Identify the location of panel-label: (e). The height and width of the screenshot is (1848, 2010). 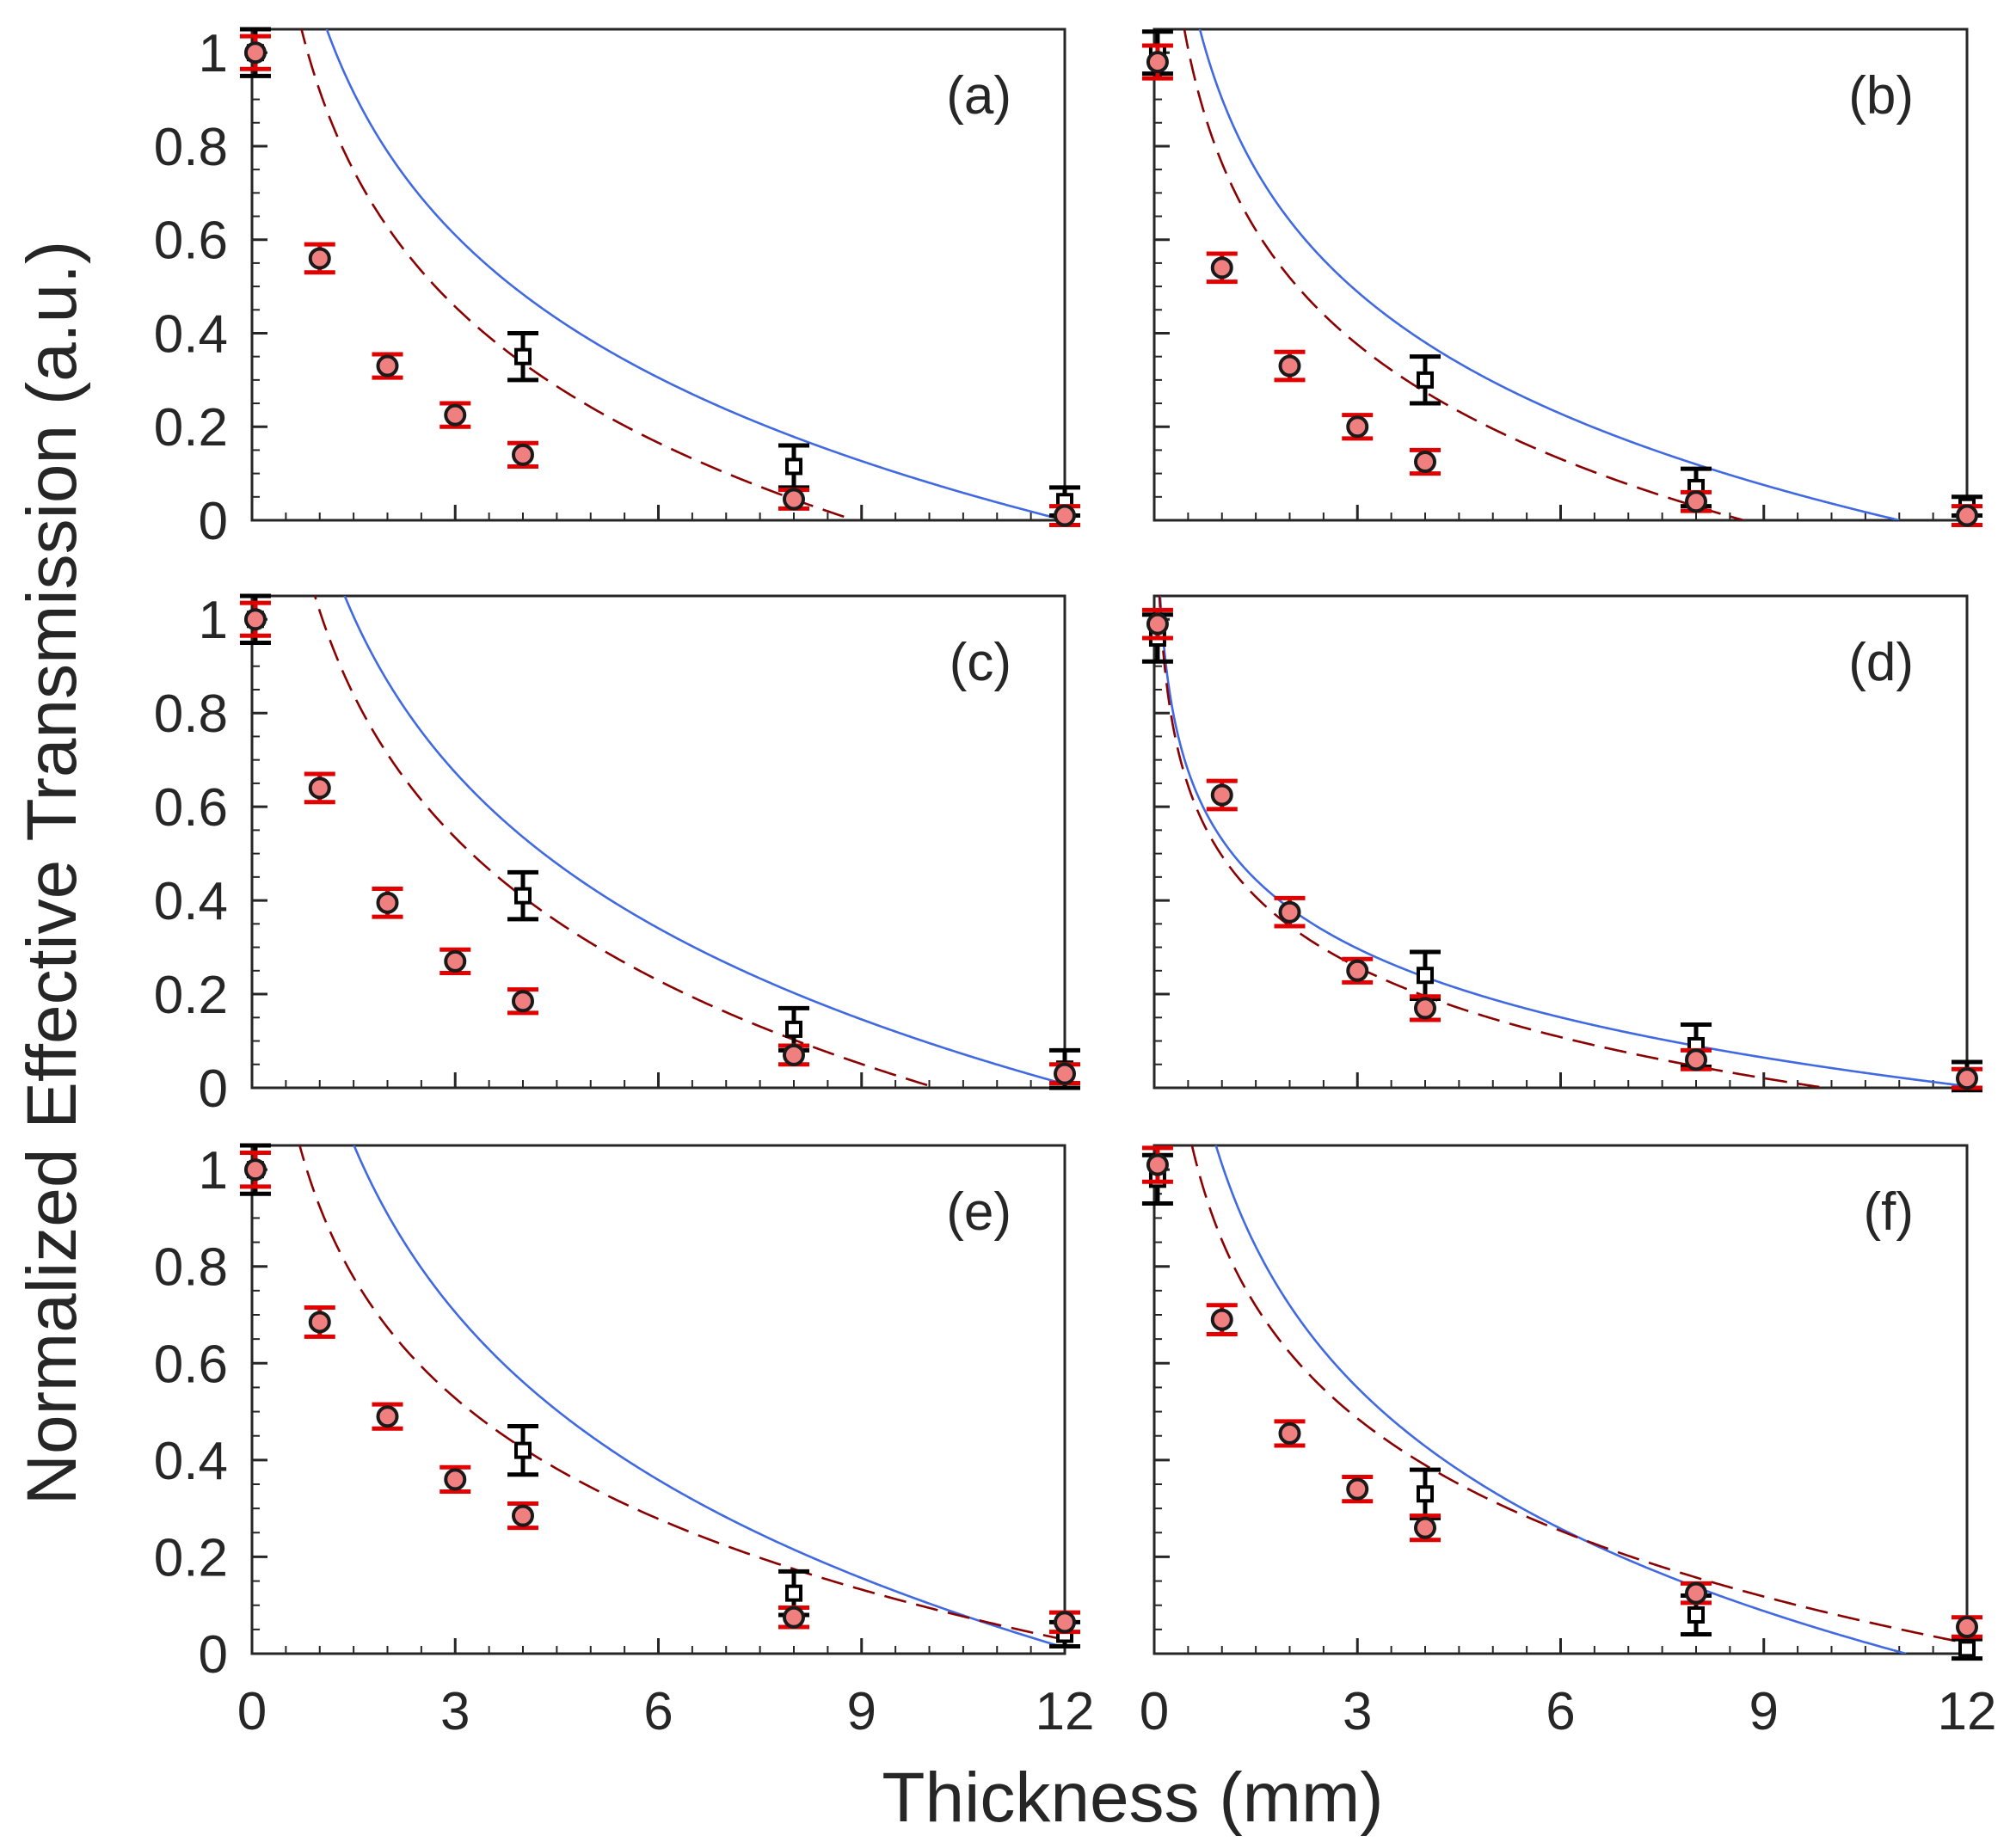
(978, 1212).